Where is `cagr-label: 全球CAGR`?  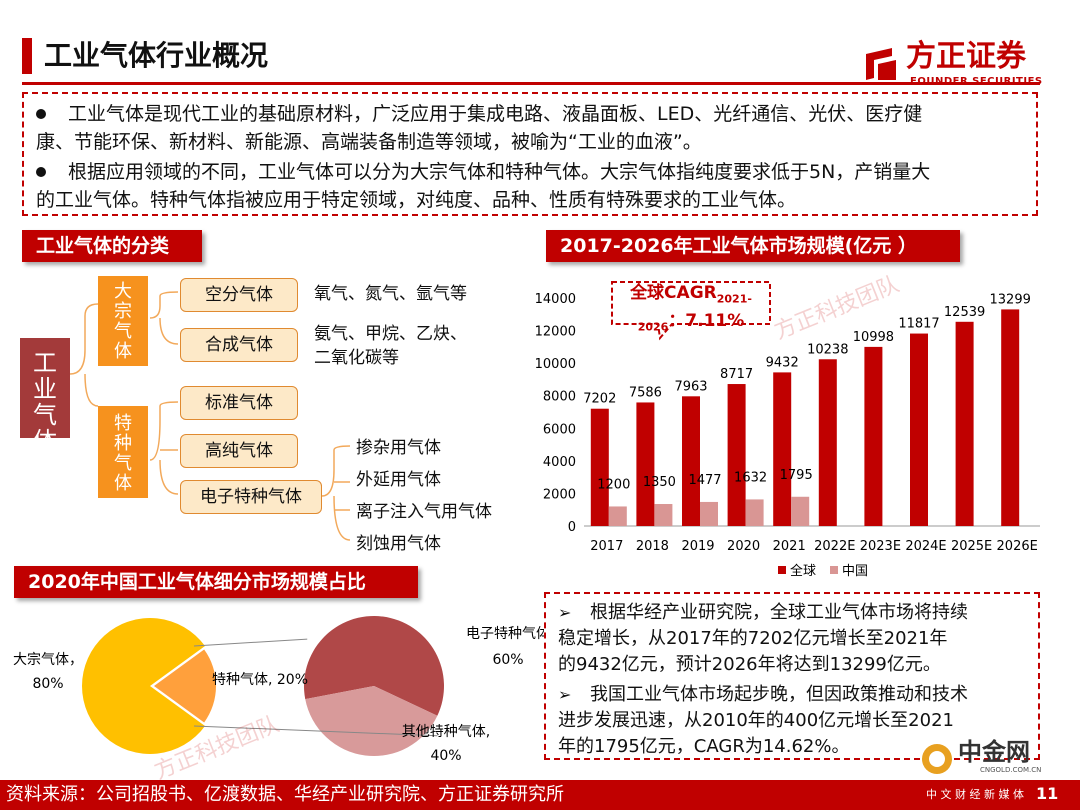
cagr-label: 全球CAGR is located at coordinates (673, 293).